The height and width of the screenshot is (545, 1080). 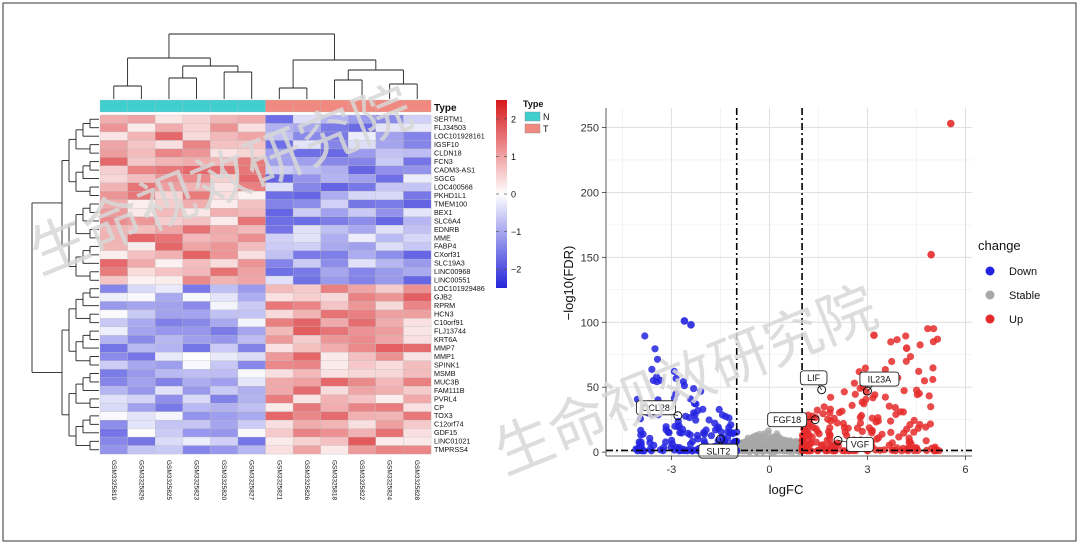 What do you see at coordinates (446, 144) in the screenshot?
I see `gene-label: IGSF10` at bounding box center [446, 144].